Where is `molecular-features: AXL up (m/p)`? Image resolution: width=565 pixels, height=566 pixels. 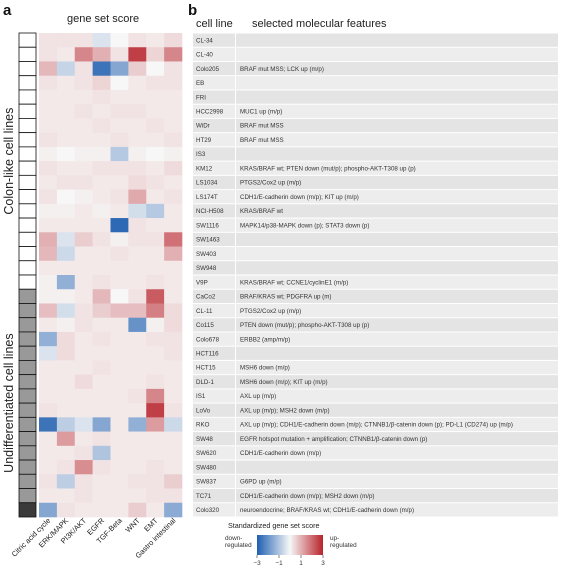 molecular-features: AXL up (m/p) is located at coordinates (258, 396).